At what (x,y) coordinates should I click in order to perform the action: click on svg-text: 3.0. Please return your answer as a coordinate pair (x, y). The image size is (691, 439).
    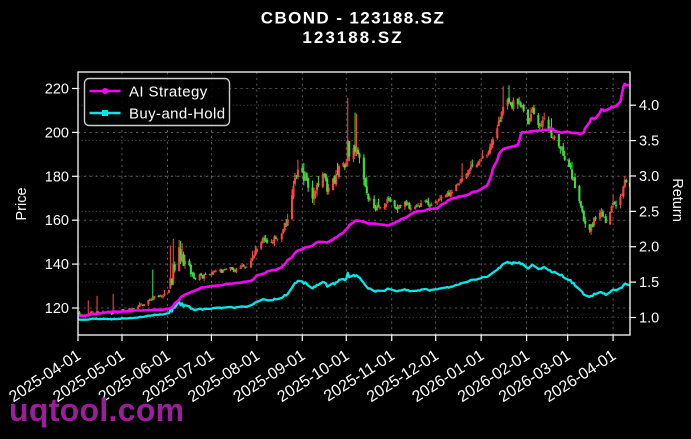
    Looking at the image, I should click on (649, 177).